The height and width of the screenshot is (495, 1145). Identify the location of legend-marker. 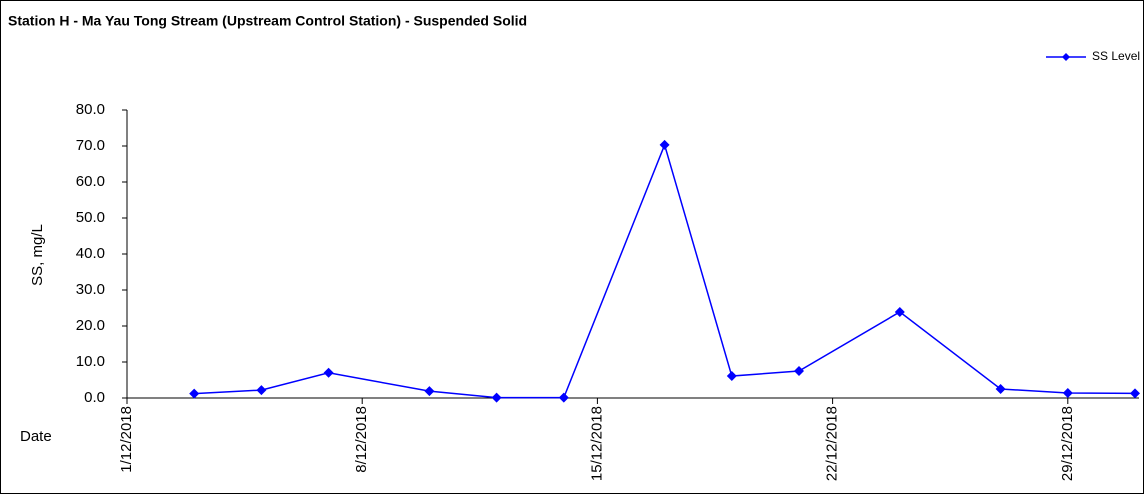
(1066, 57).